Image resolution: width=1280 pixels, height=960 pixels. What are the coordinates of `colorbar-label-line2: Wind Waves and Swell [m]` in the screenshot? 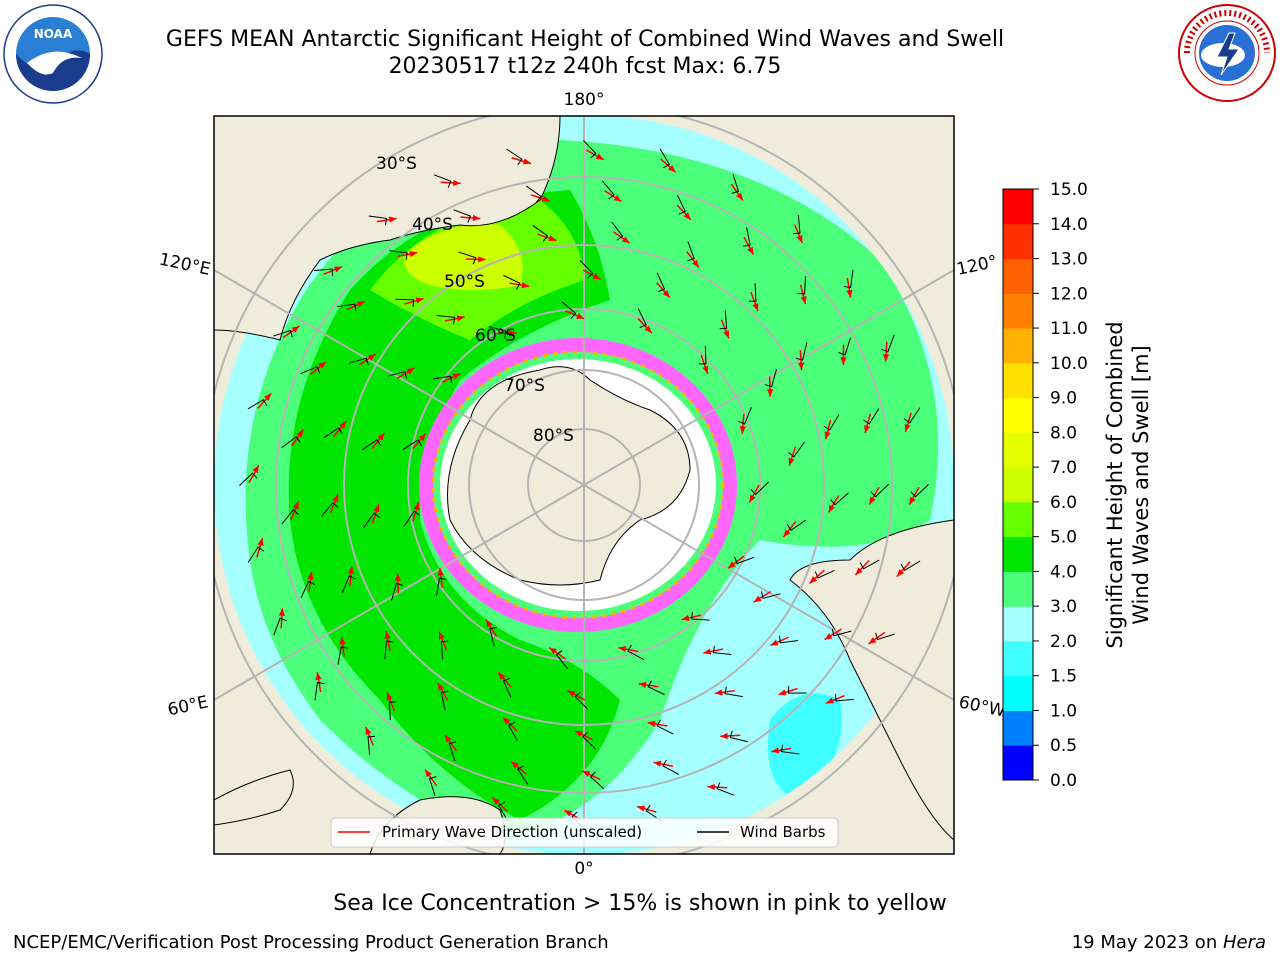 It's located at (1141, 485).